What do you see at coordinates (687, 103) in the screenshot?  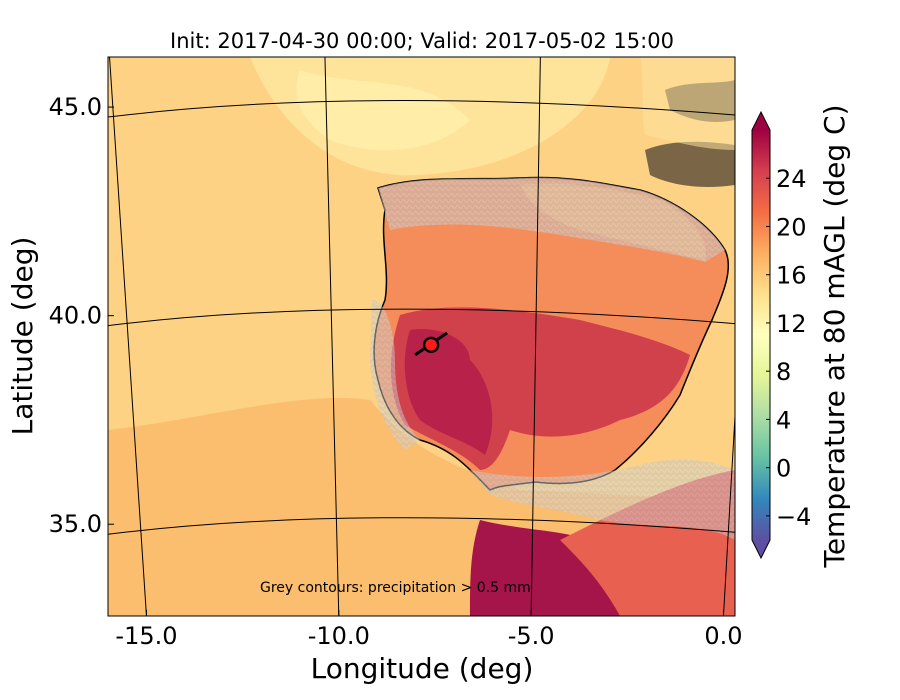 I see `france-land` at bounding box center [687, 103].